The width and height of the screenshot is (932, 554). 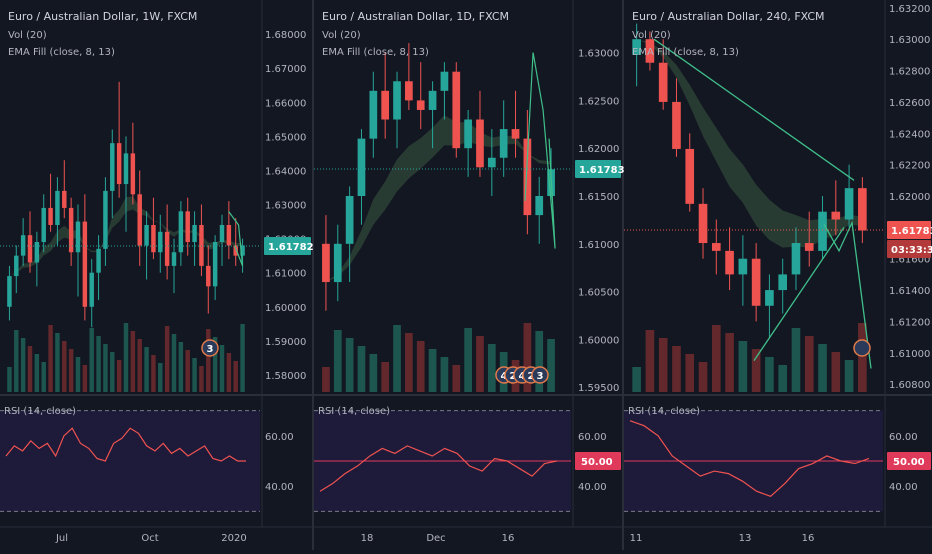 What do you see at coordinates (61, 538) in the screenshot?
I see `time-tick-label: Jul` at bounding box center [61, 538].